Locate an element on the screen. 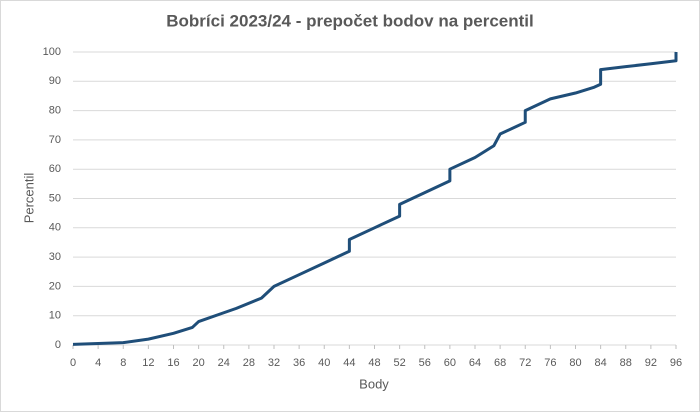 This screenshot has height=412, width=700. x-tick-label: 72 is located at coordinates (525, 363).